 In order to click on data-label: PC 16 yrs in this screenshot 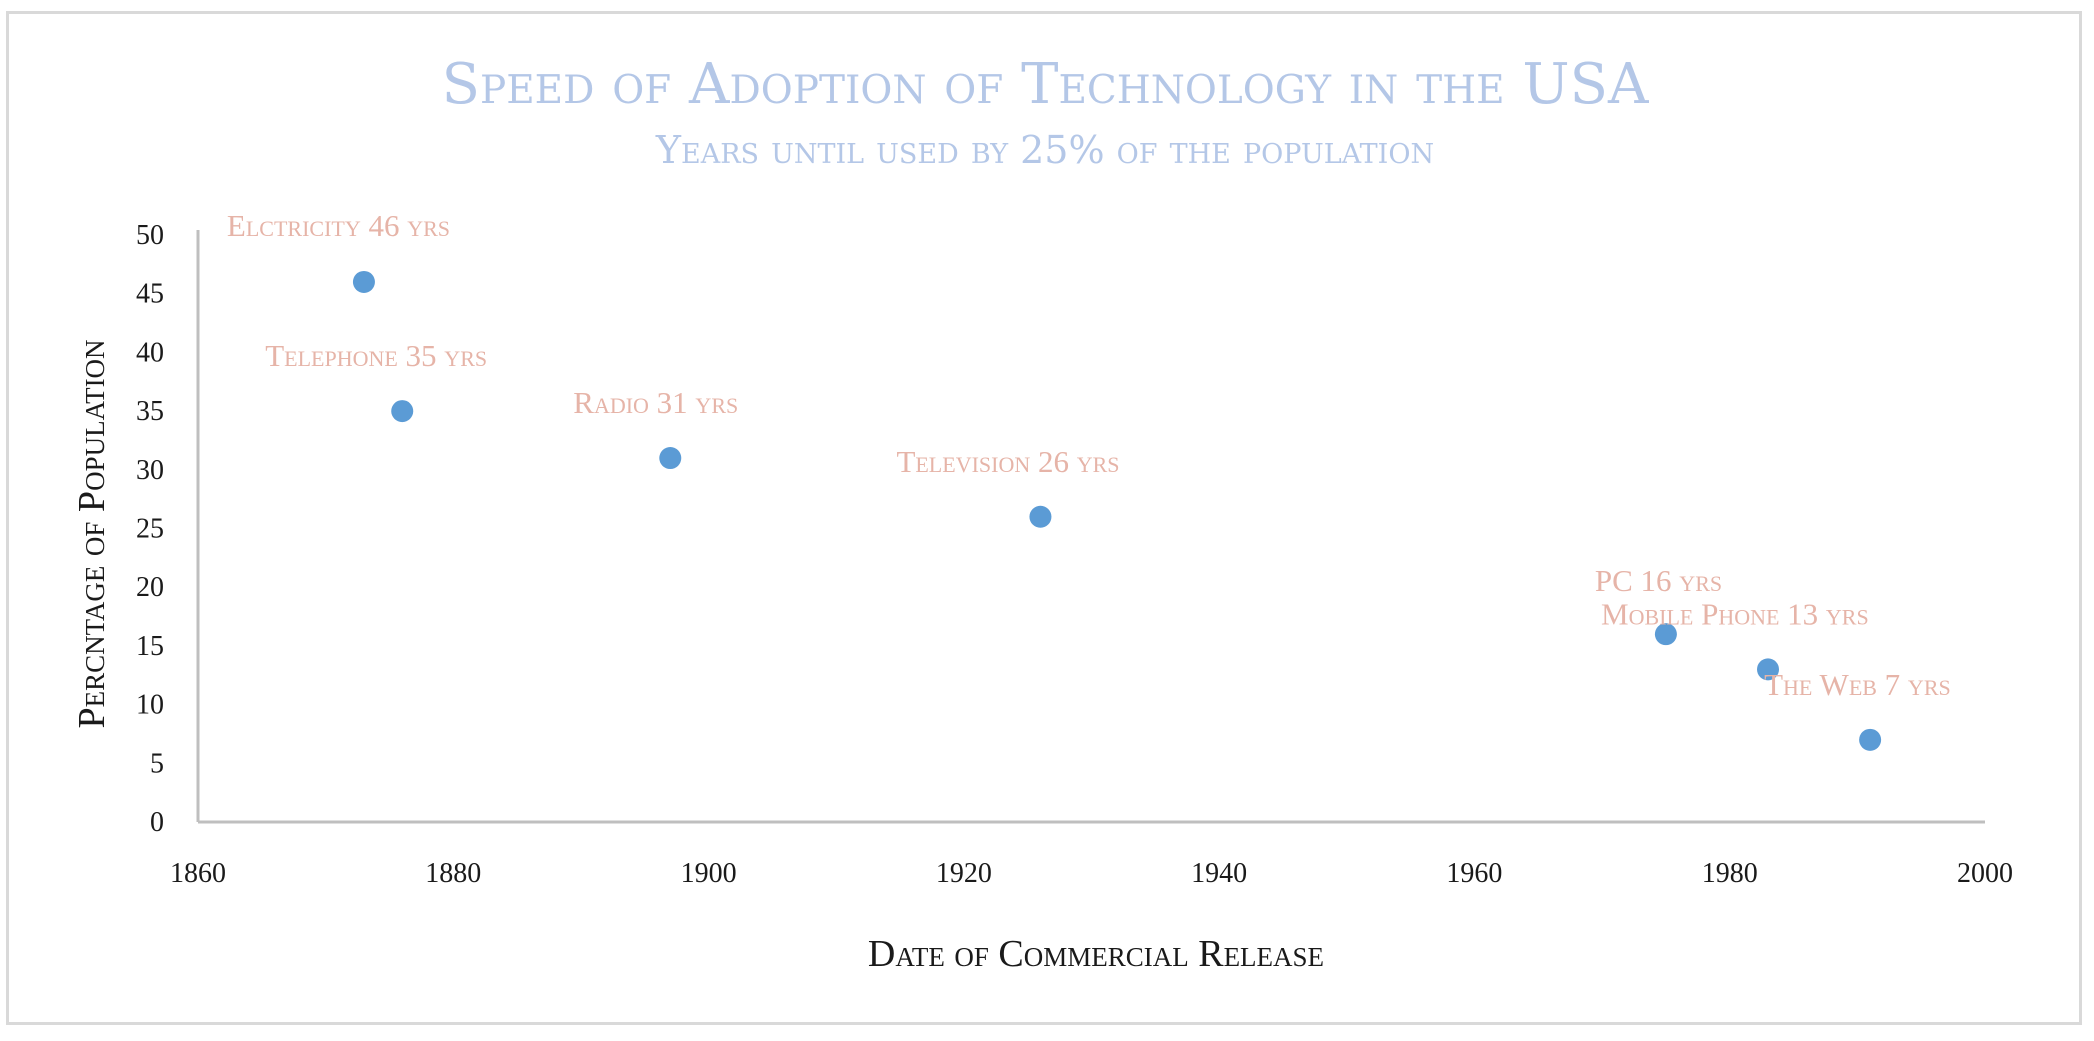, I will do `click(1658, 580)`.